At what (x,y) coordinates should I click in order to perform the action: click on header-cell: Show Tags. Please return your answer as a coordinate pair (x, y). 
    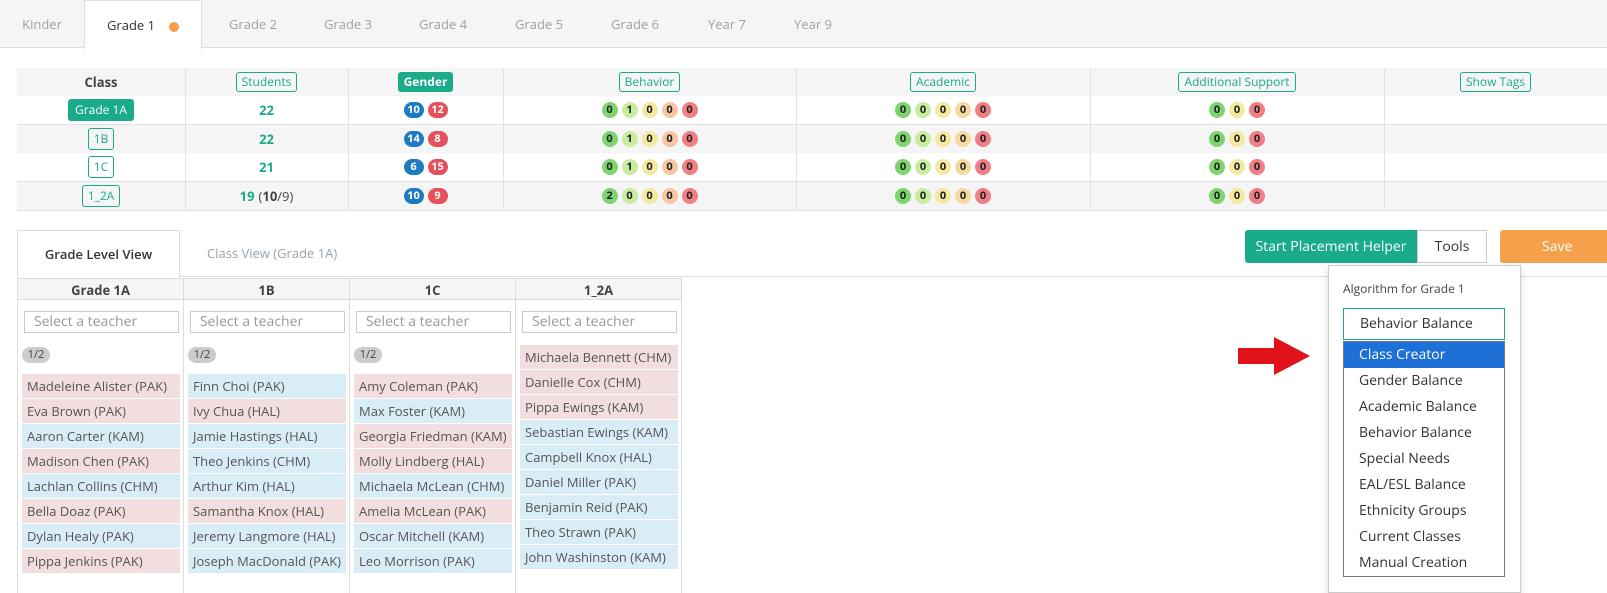
    Looking at the image, I should click on (1495, 82).